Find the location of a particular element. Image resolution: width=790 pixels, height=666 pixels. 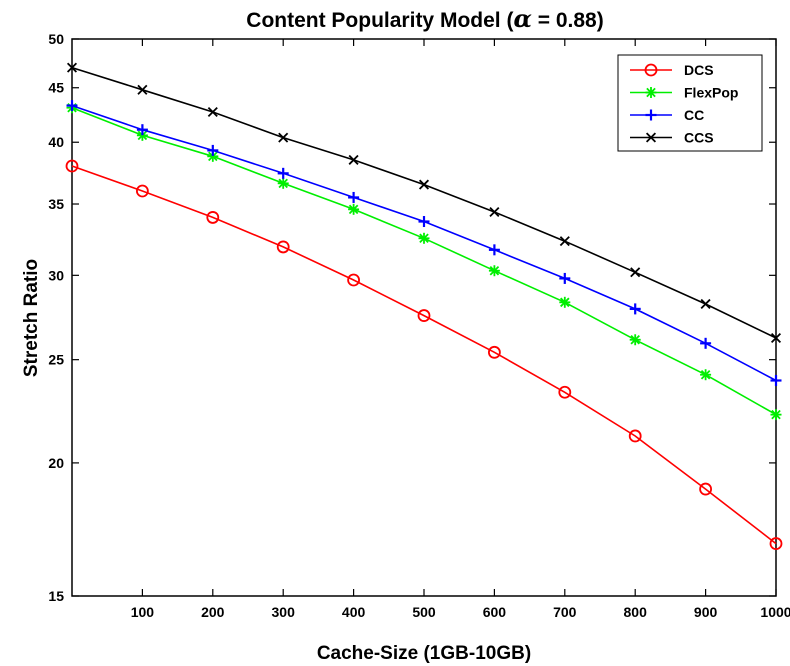

y-tick-label: 20 is located at coordinates (56, 463).